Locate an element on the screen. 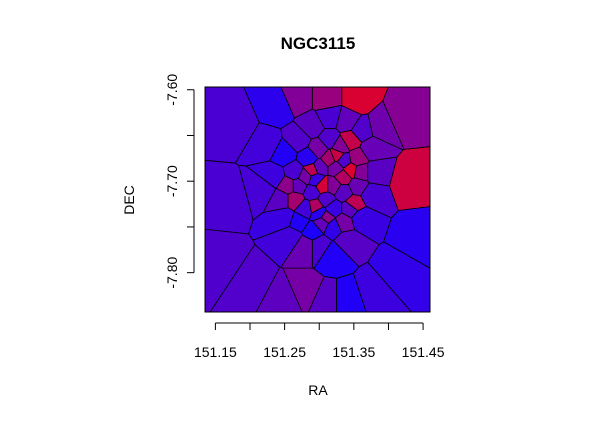 This screenshot has width=597, height=425. x-tick-label: 151.45 is located at coordinates (423, 352).